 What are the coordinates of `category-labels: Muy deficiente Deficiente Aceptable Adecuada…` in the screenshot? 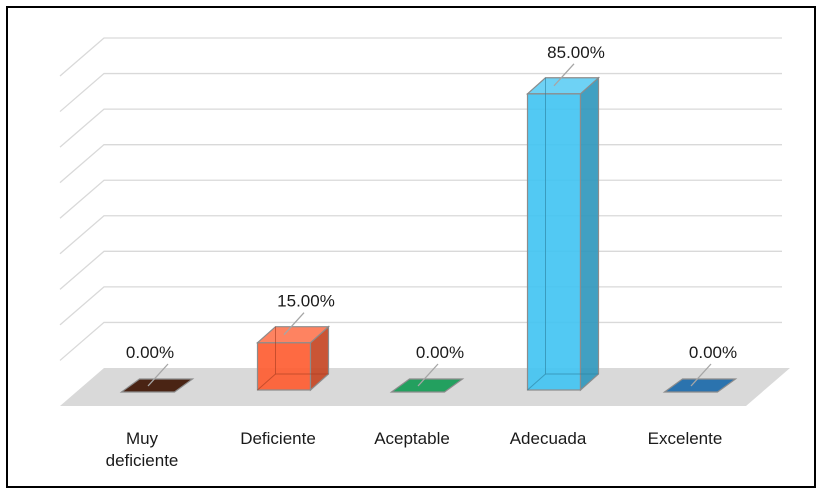 It's located at (414, 449).